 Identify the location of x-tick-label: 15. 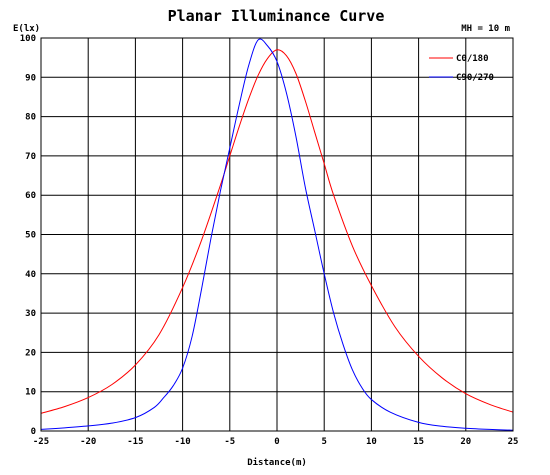
(418, 442).